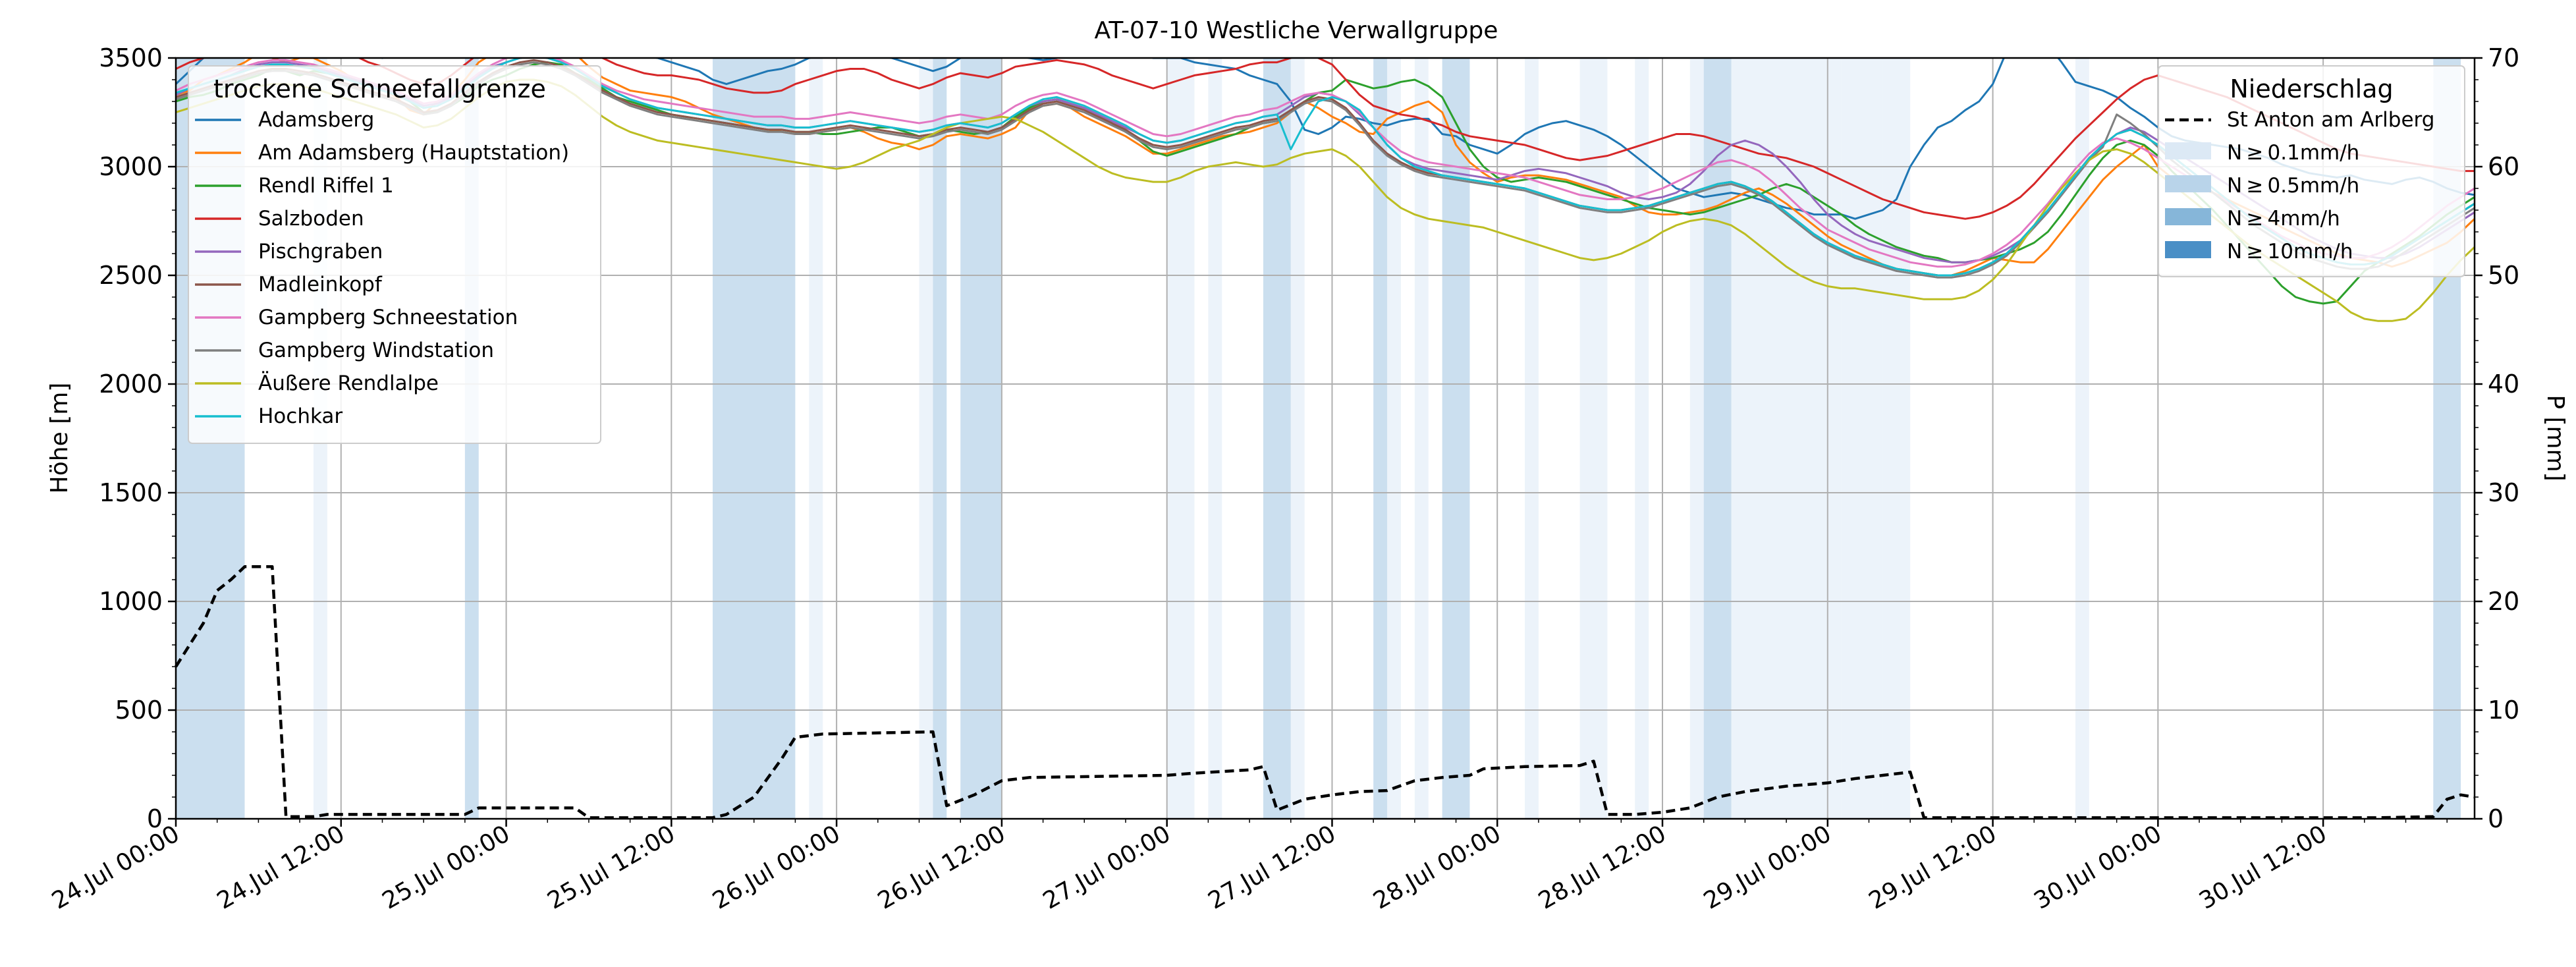 Image resolution: width=2576 pixels, height=967 pixels. Describe the element at coordinates (281, 867) in the screenshot. I see `x-tick-label: 24.Jul 12:00` at that location.